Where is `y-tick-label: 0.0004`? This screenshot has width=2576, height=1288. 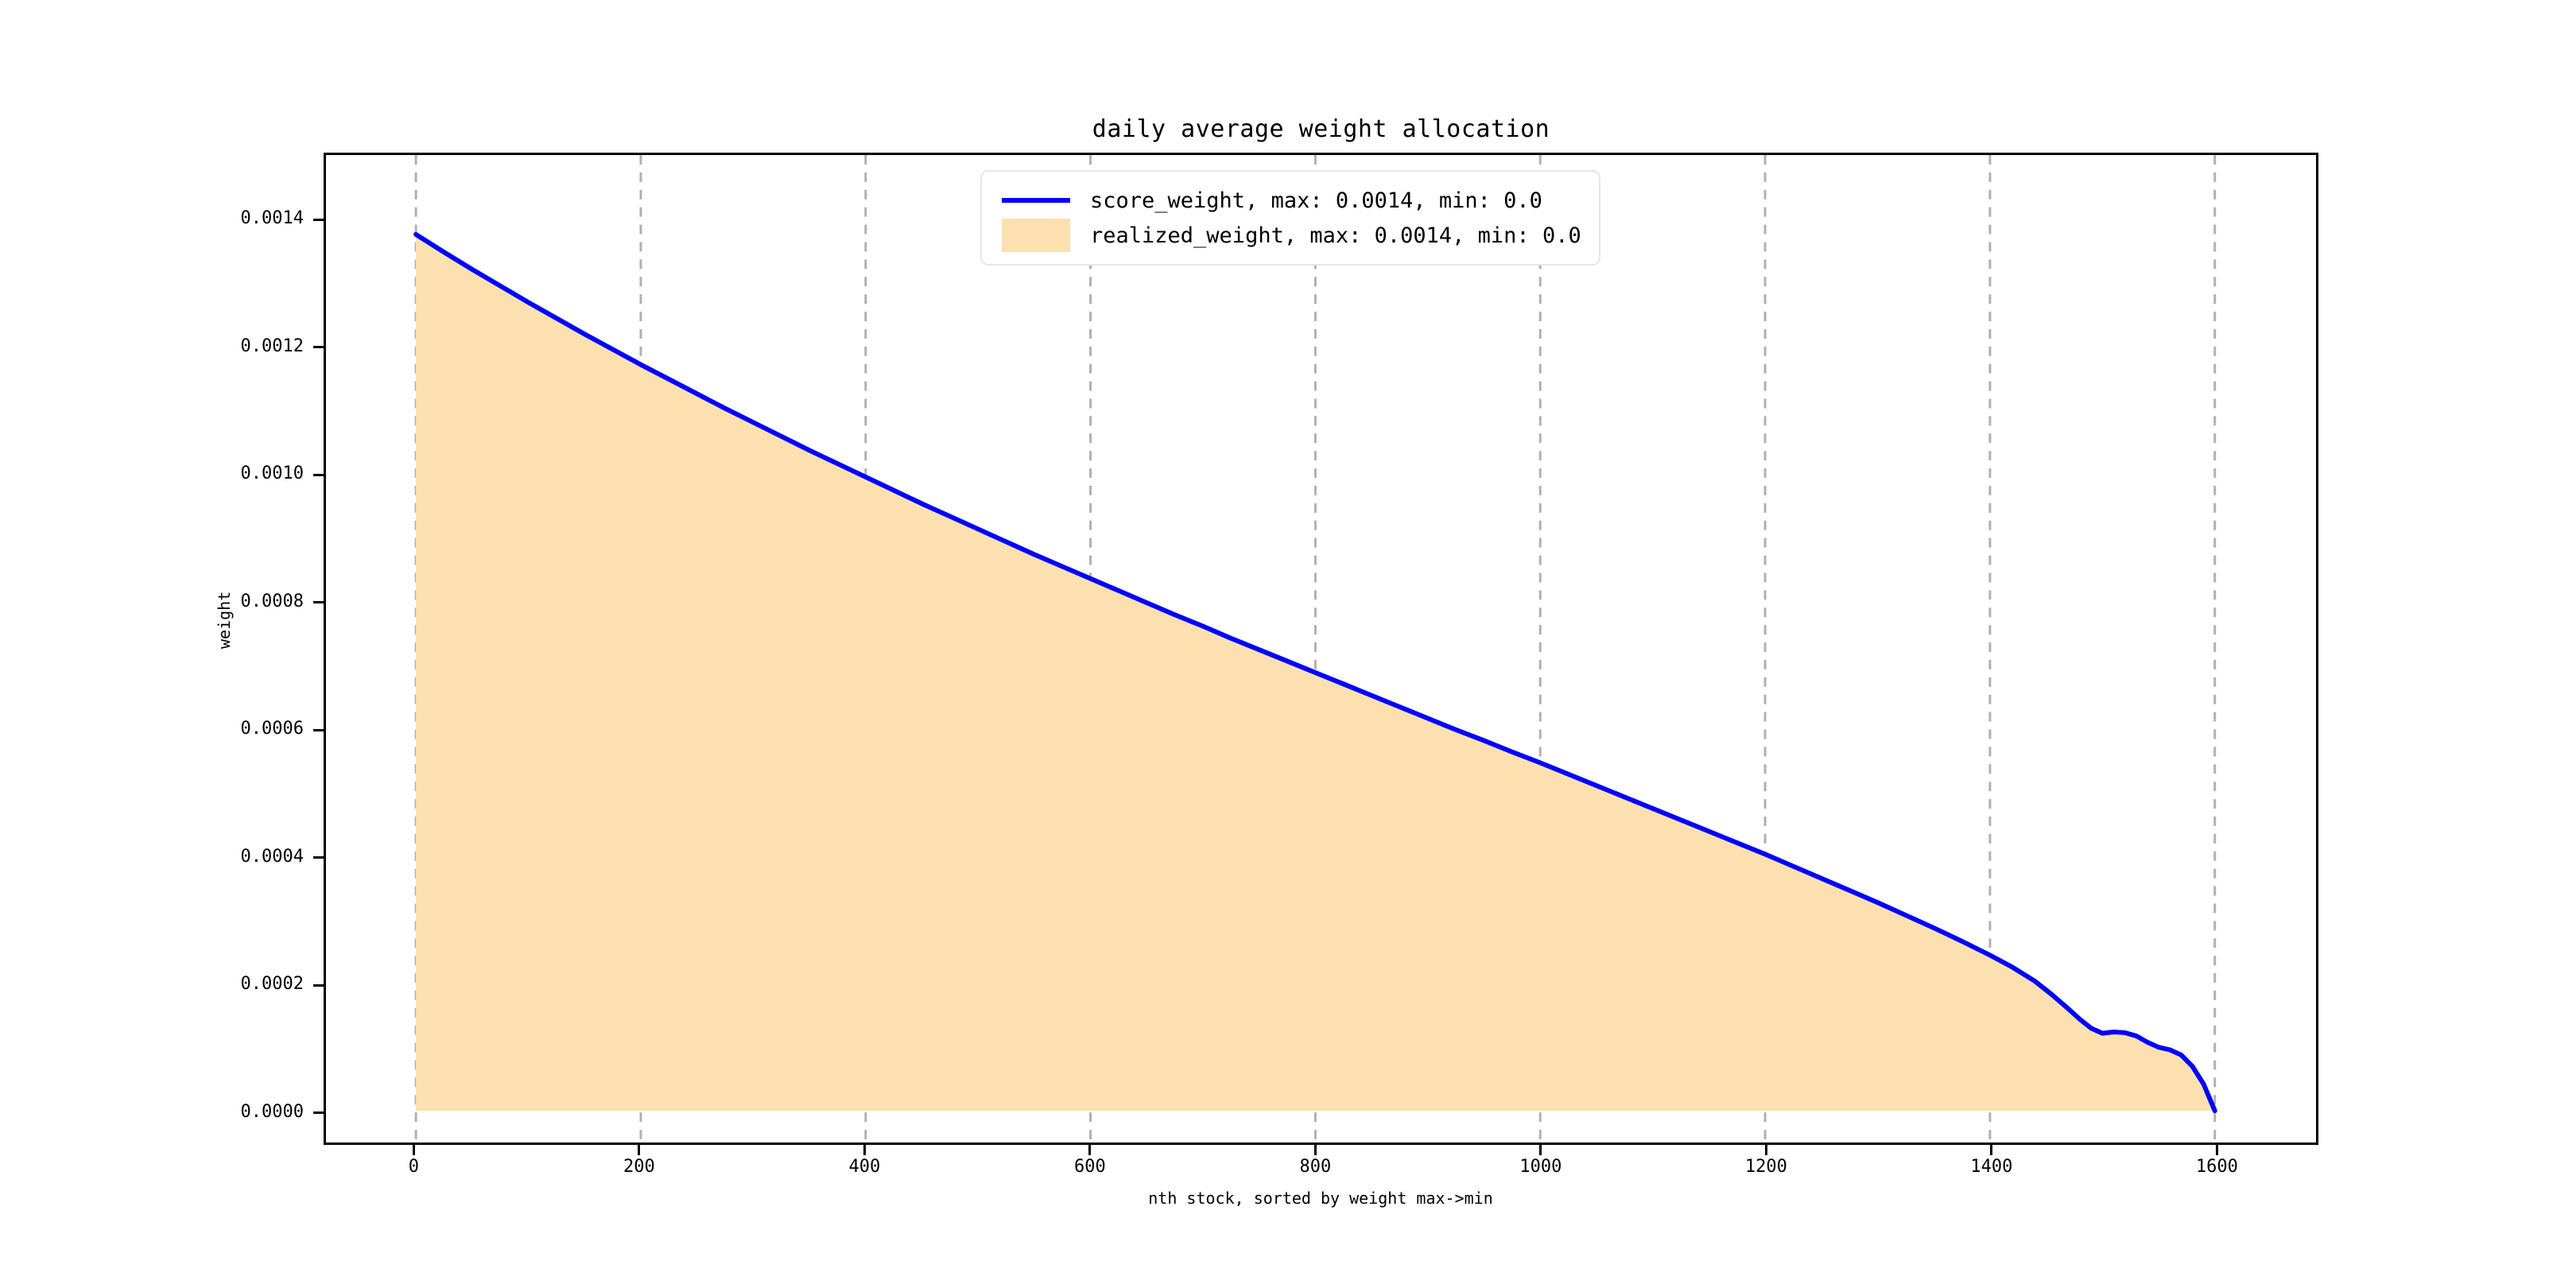 y-tick-label: 0.0004 is located at coordinates (272, 856).